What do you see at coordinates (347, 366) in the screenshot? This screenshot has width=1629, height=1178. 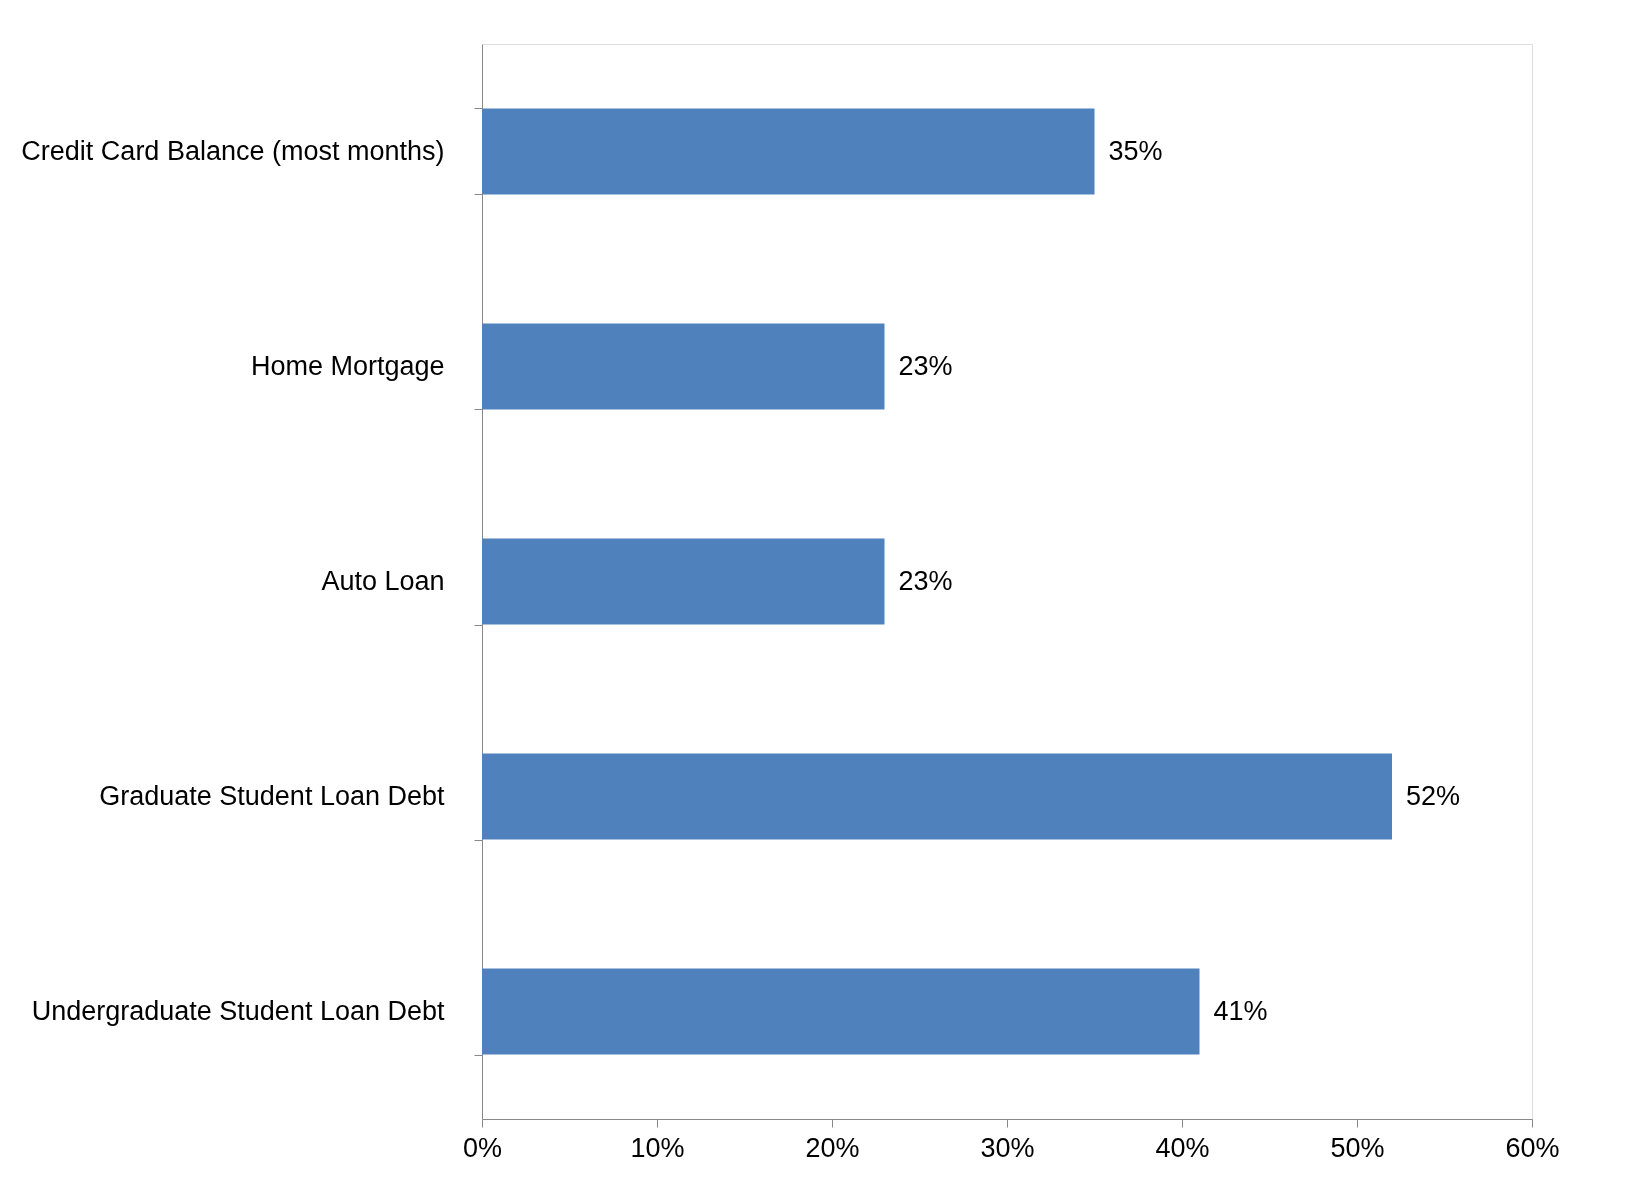 I see `y-tick-label: Home Mortgage` at bounding box center [347, 366].